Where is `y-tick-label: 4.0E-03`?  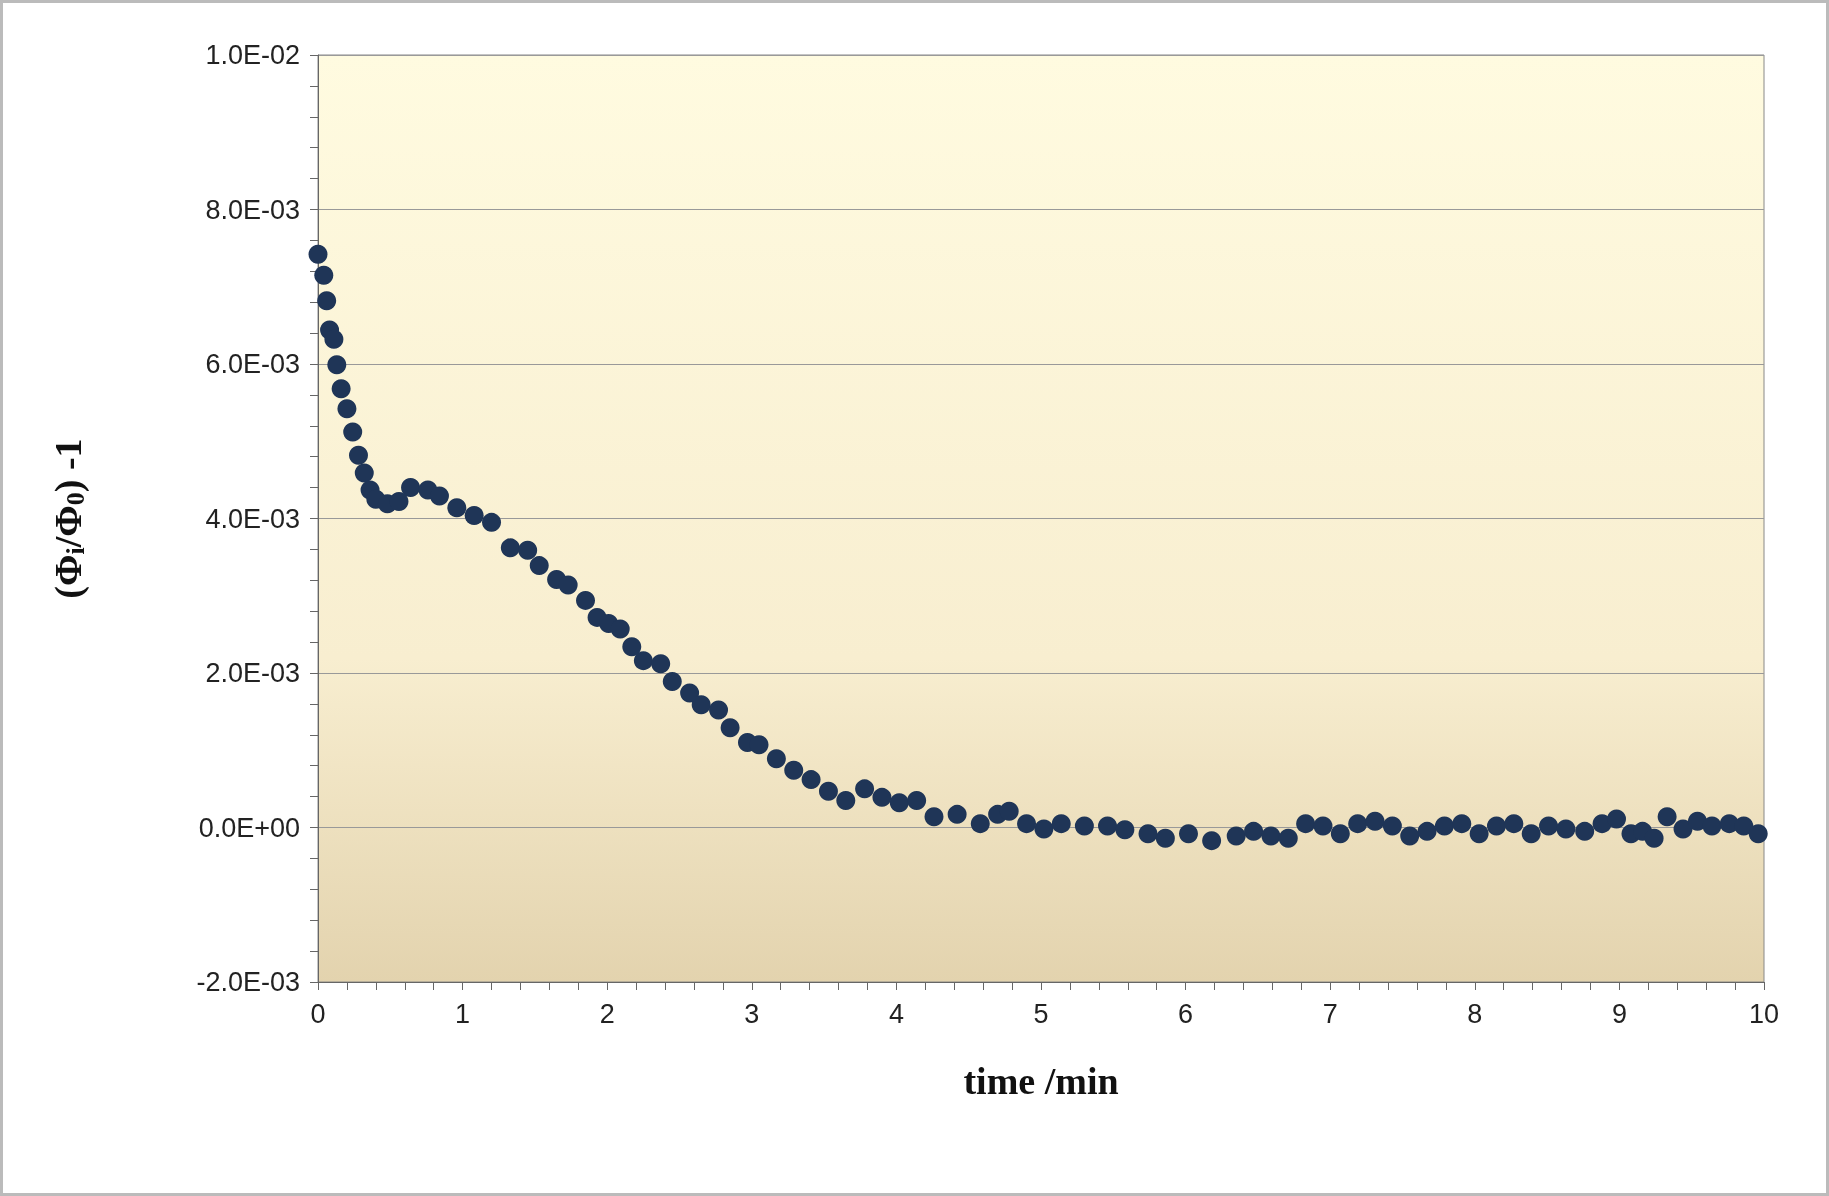 y-tick-label: 4.0E-03 is located at coordinates (252, 518).